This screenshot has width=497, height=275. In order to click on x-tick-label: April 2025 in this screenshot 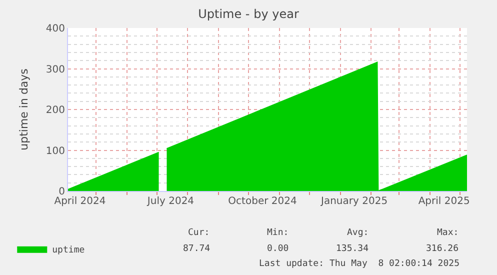, I will do `click(444, 201)`.